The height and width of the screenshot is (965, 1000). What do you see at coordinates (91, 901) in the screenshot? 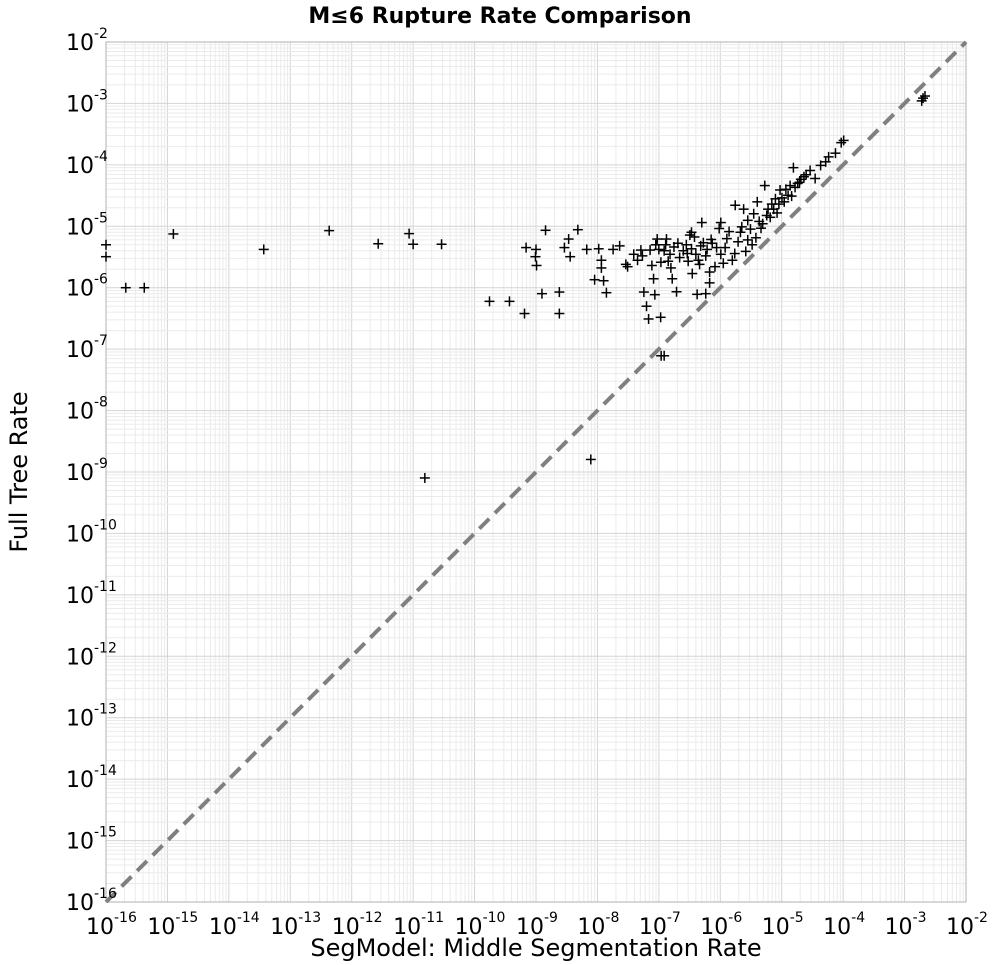
I see `y-tick-label: 10⁻¹⁶` at bounding box center [91, 901].